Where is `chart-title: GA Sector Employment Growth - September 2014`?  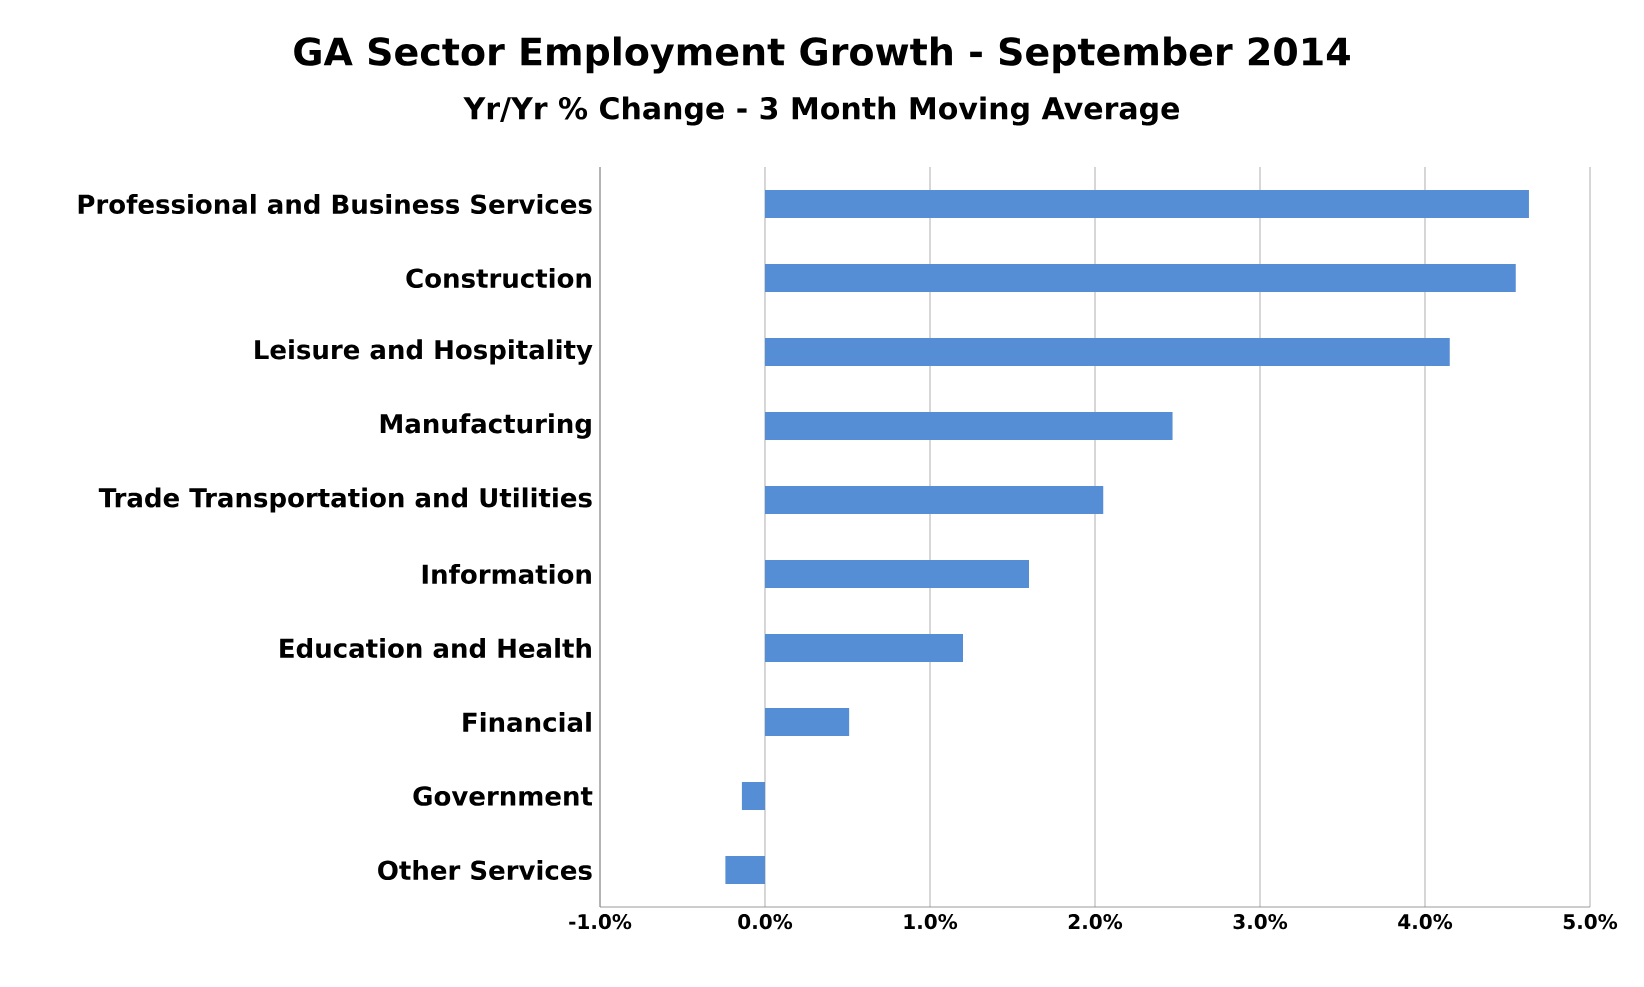
chart-title: GA Sector Employment Growth - September 2014 is located at coordinates (822, 55).